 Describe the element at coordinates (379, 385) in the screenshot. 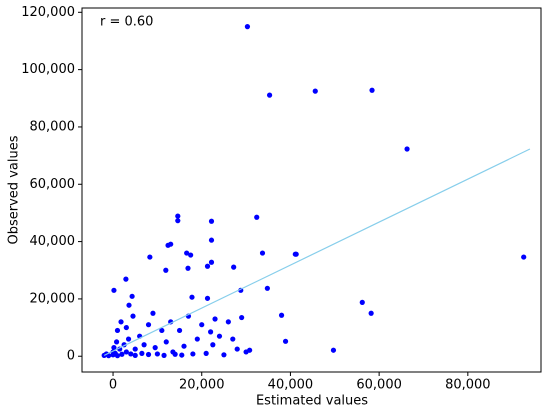

I see `x-tick-label: 60,000` at that location.